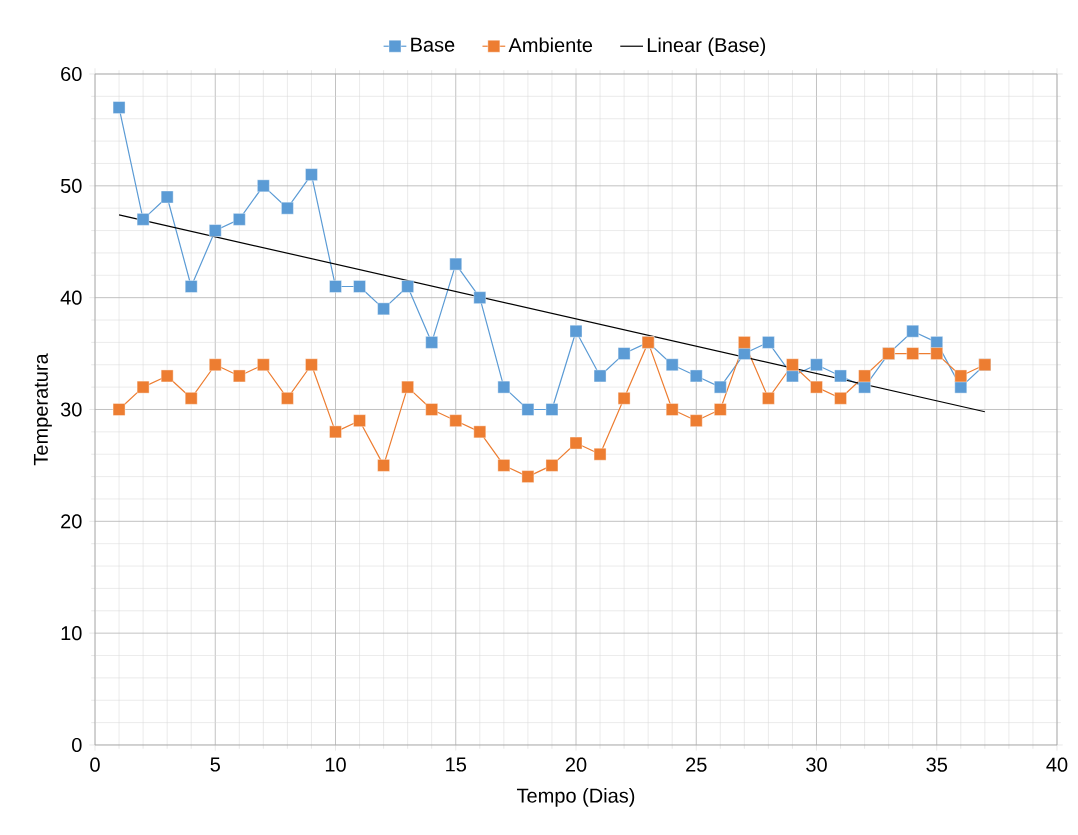  I want to click on y-tick-label: 60, so click(71, 74).